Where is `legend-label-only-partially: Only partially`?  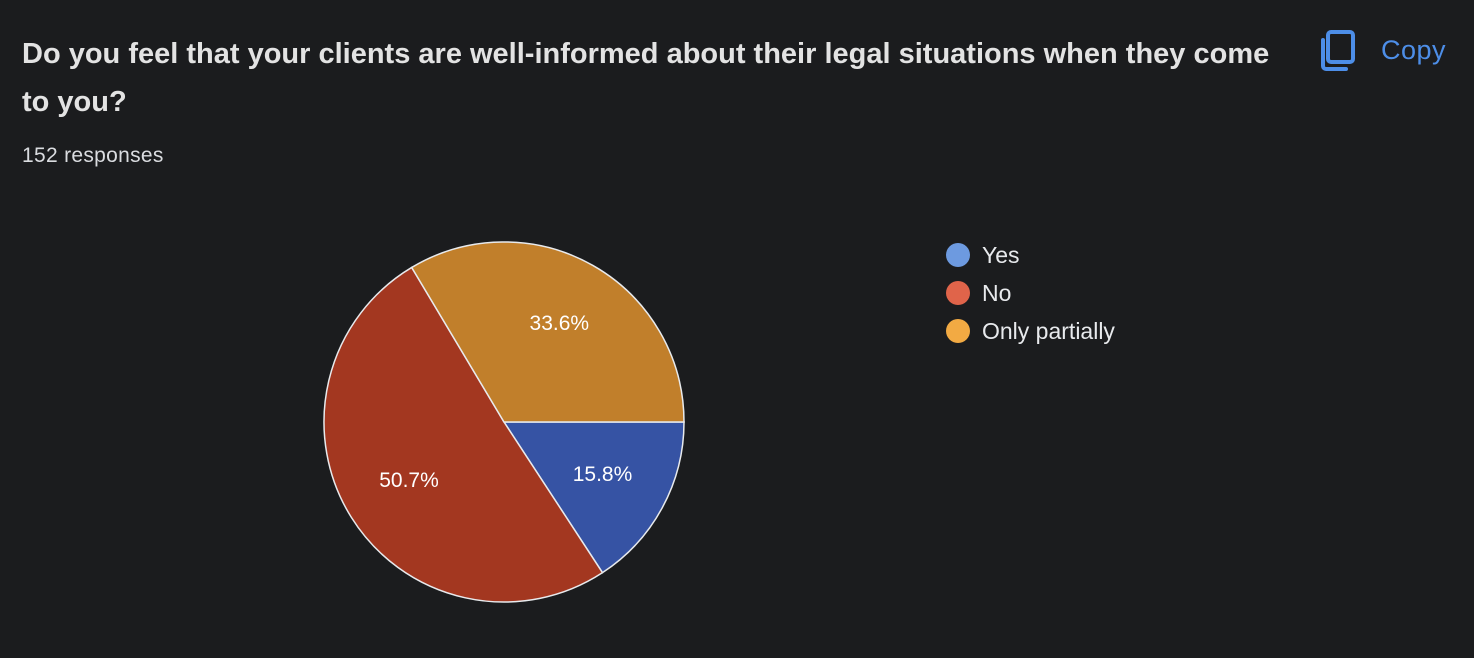
legend-label-only-partially: Only partially is located at coordinates (1048, 330).